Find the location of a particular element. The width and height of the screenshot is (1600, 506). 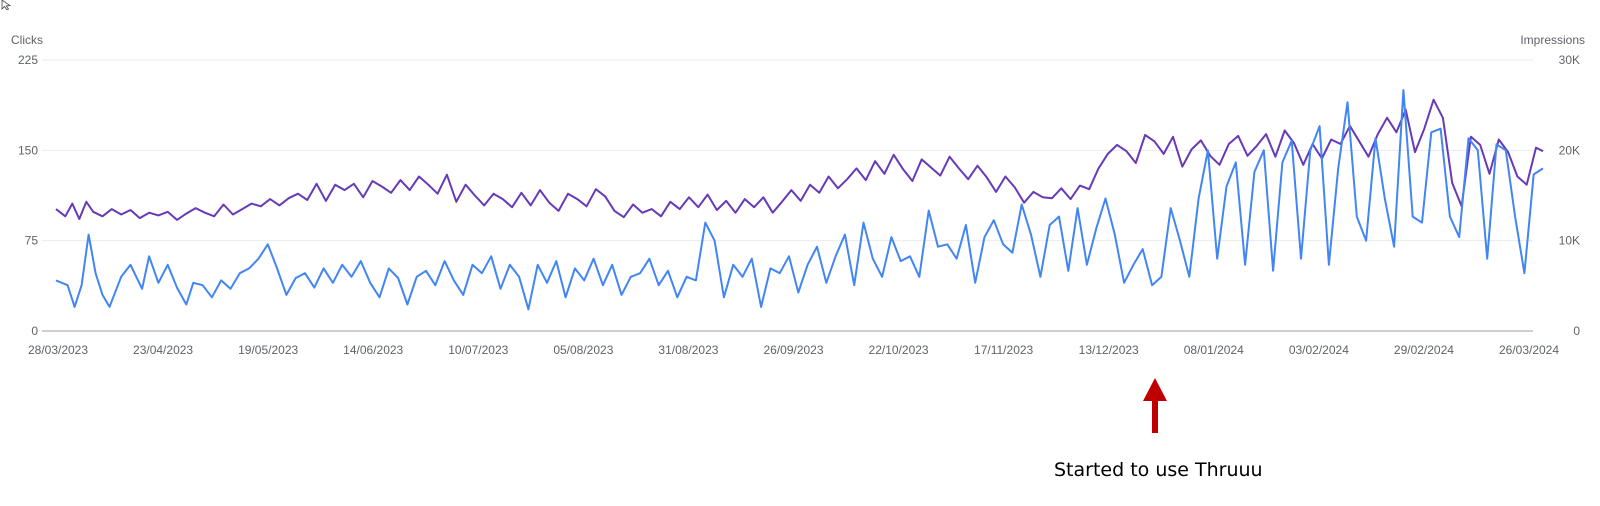

x-tick-label: 26/09/2023 is located at coordinates (793, 350).